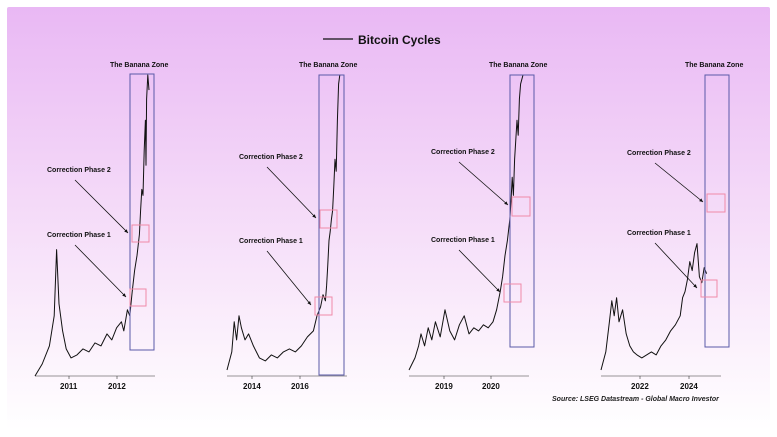 This screenshot has height=437, width=777. What do you see at coordinates (300, 386) in the screenshot?
I see `x-tick-label: 2016` at bounding box center [300, 386].